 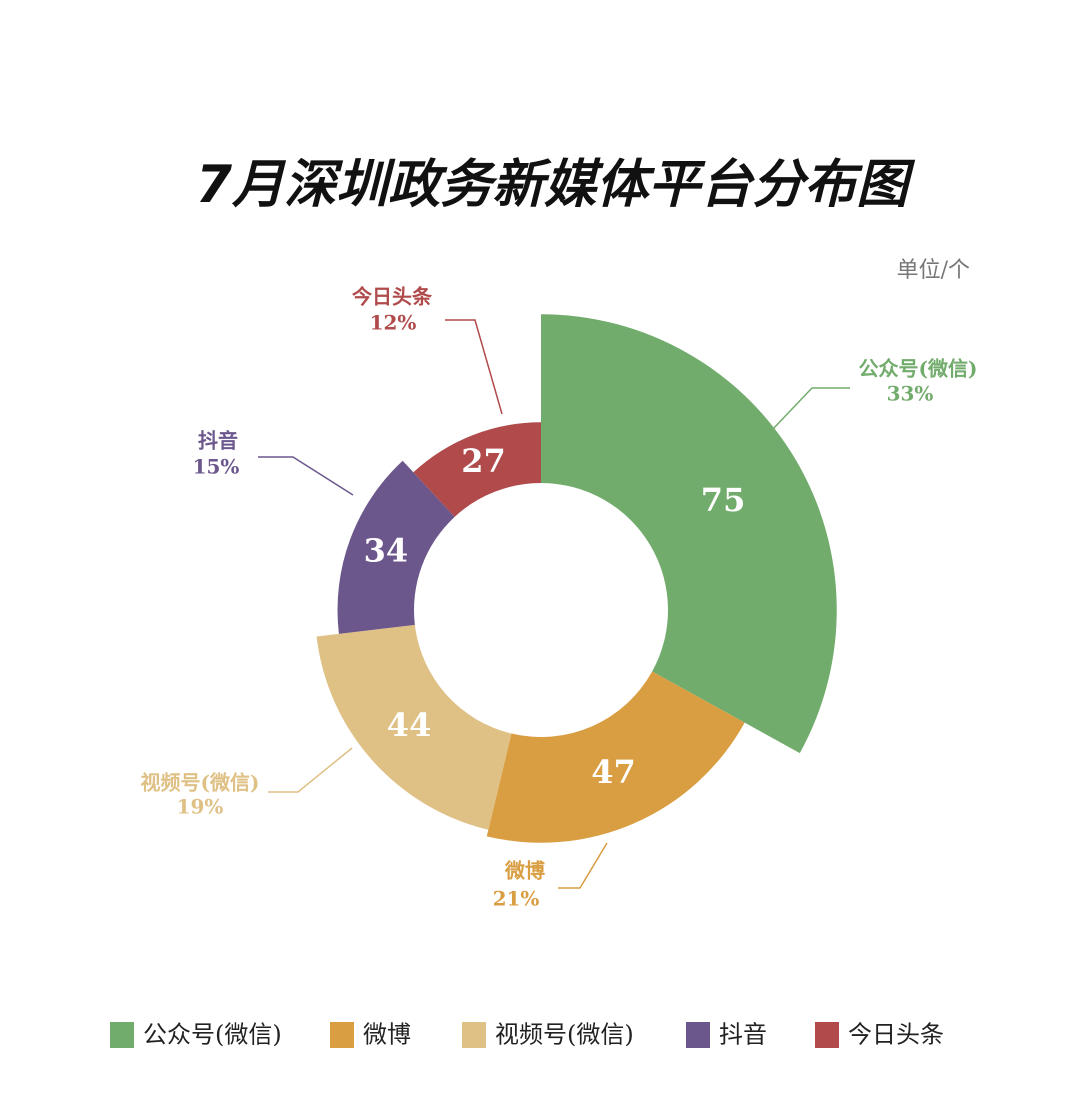 What do you see at coordinates (393, 323) in the screenshot?
I see `percent-label: 12%` at bounding box center [393, 323].